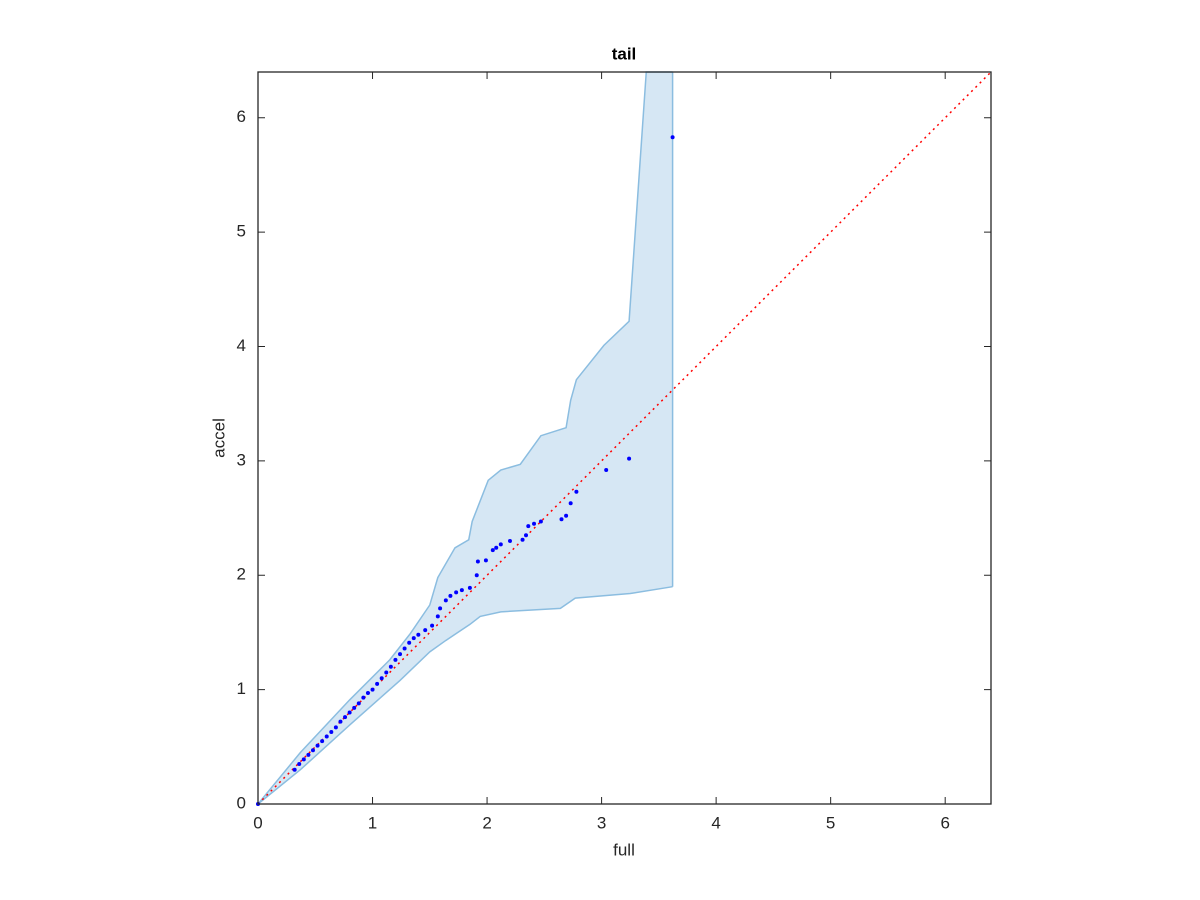  What do you see at coordinates (257, 822) in the screenshot?
I see `x-tick-label: 0` at bounding box center [257, 822].